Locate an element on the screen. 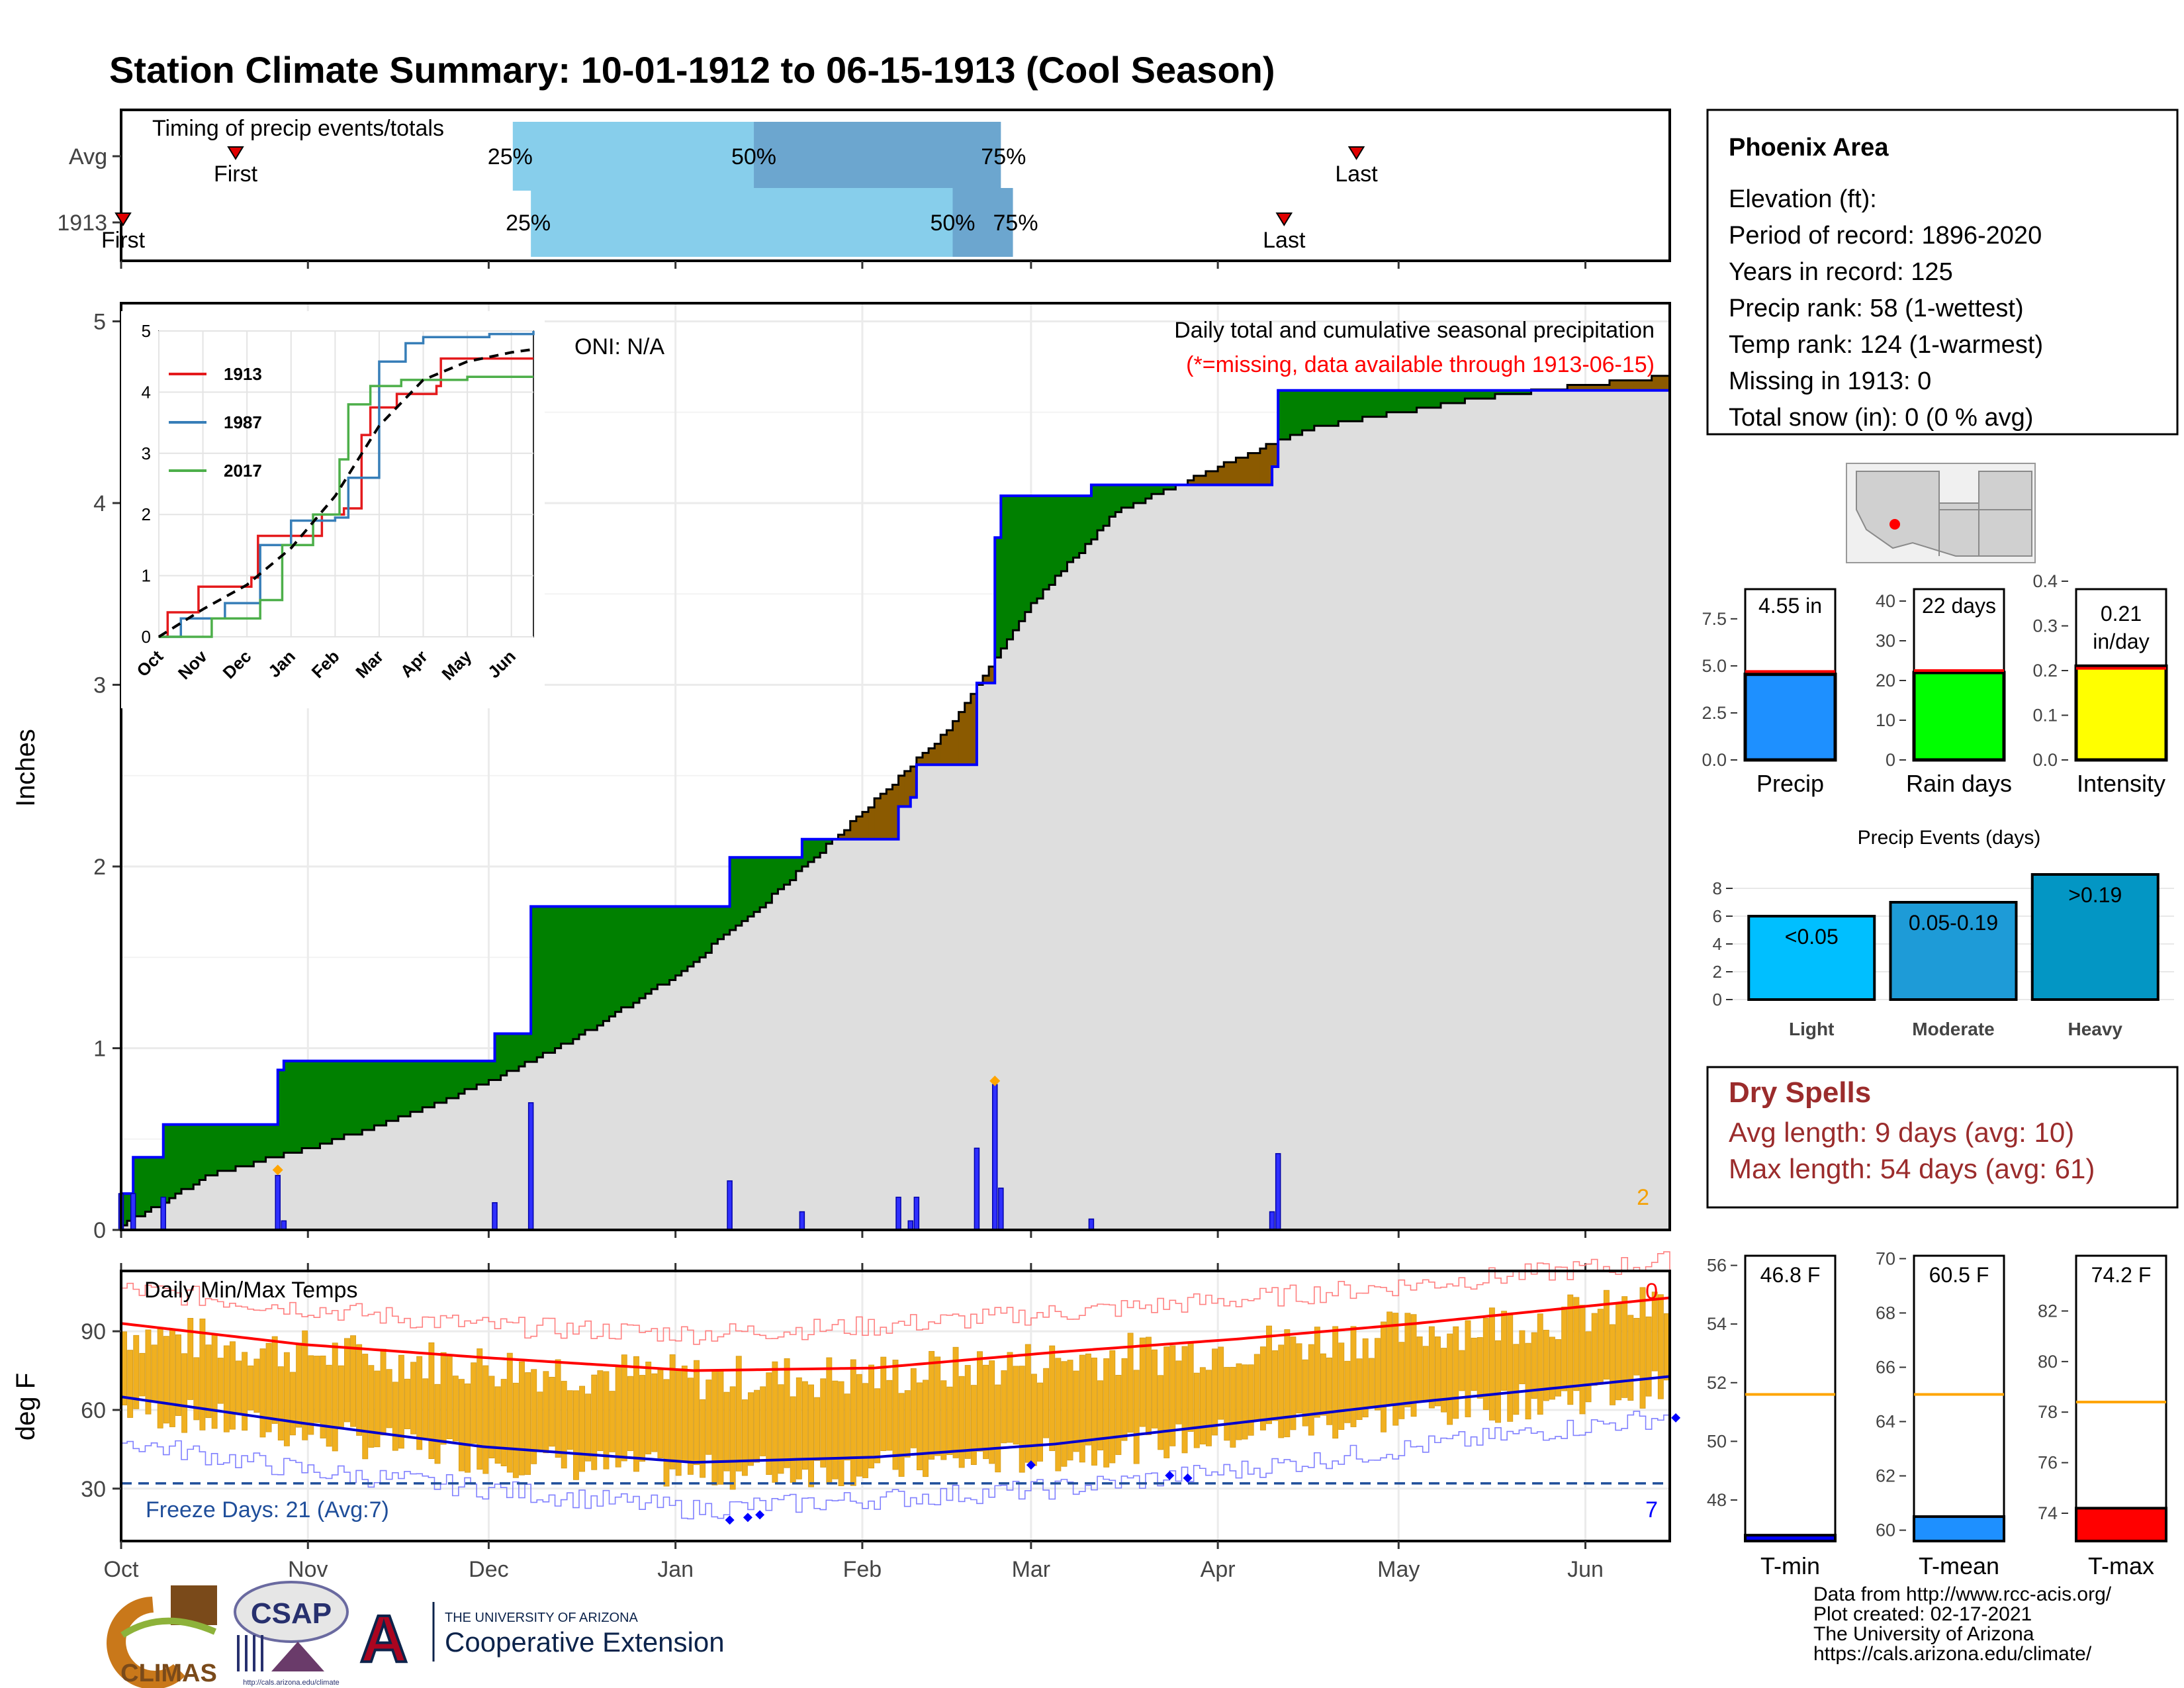 This screenshot has height=1688, width=2184. summary-ytick-label: 0.0 is located at coordinates (1715, 760).